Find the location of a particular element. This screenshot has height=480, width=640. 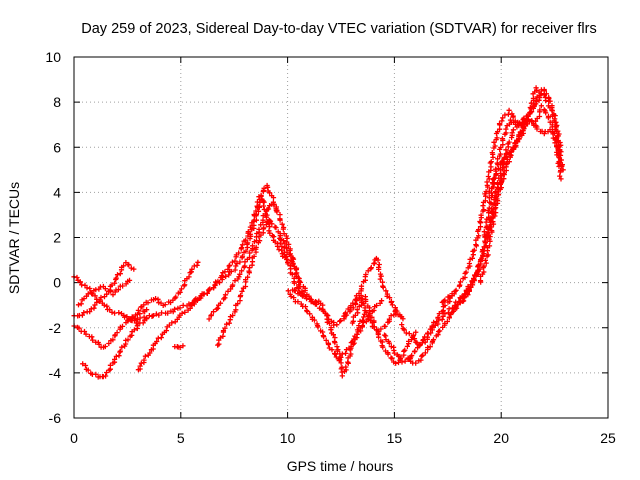

y-tick-label: -6 is located at coordinates (55, 418).